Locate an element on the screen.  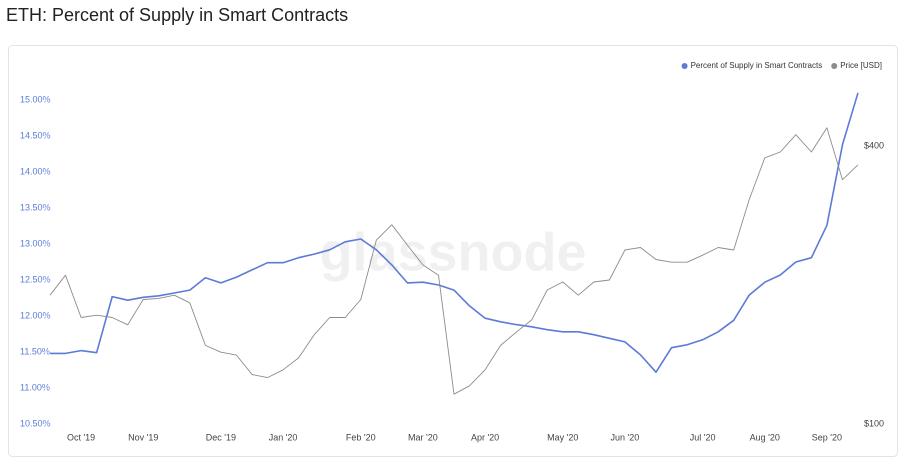
y-tick-label: 11.00% is located at coordinates (35, 387).